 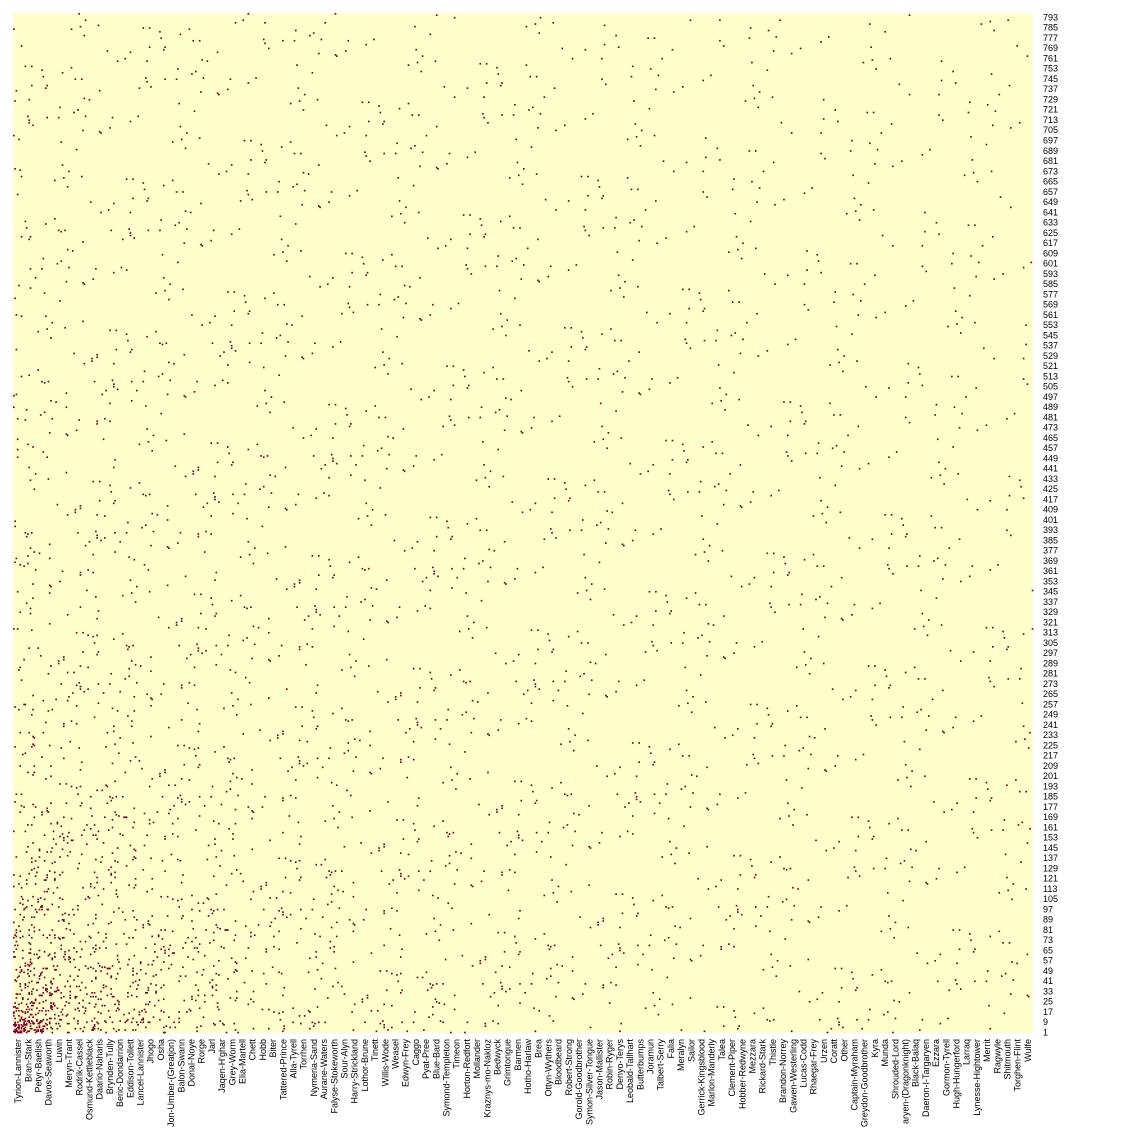 What do you see at coordinates (518, 1055) in the screenshot?
I see `x-tick-label-49: Barmen` at bounding box center [518, 1055].